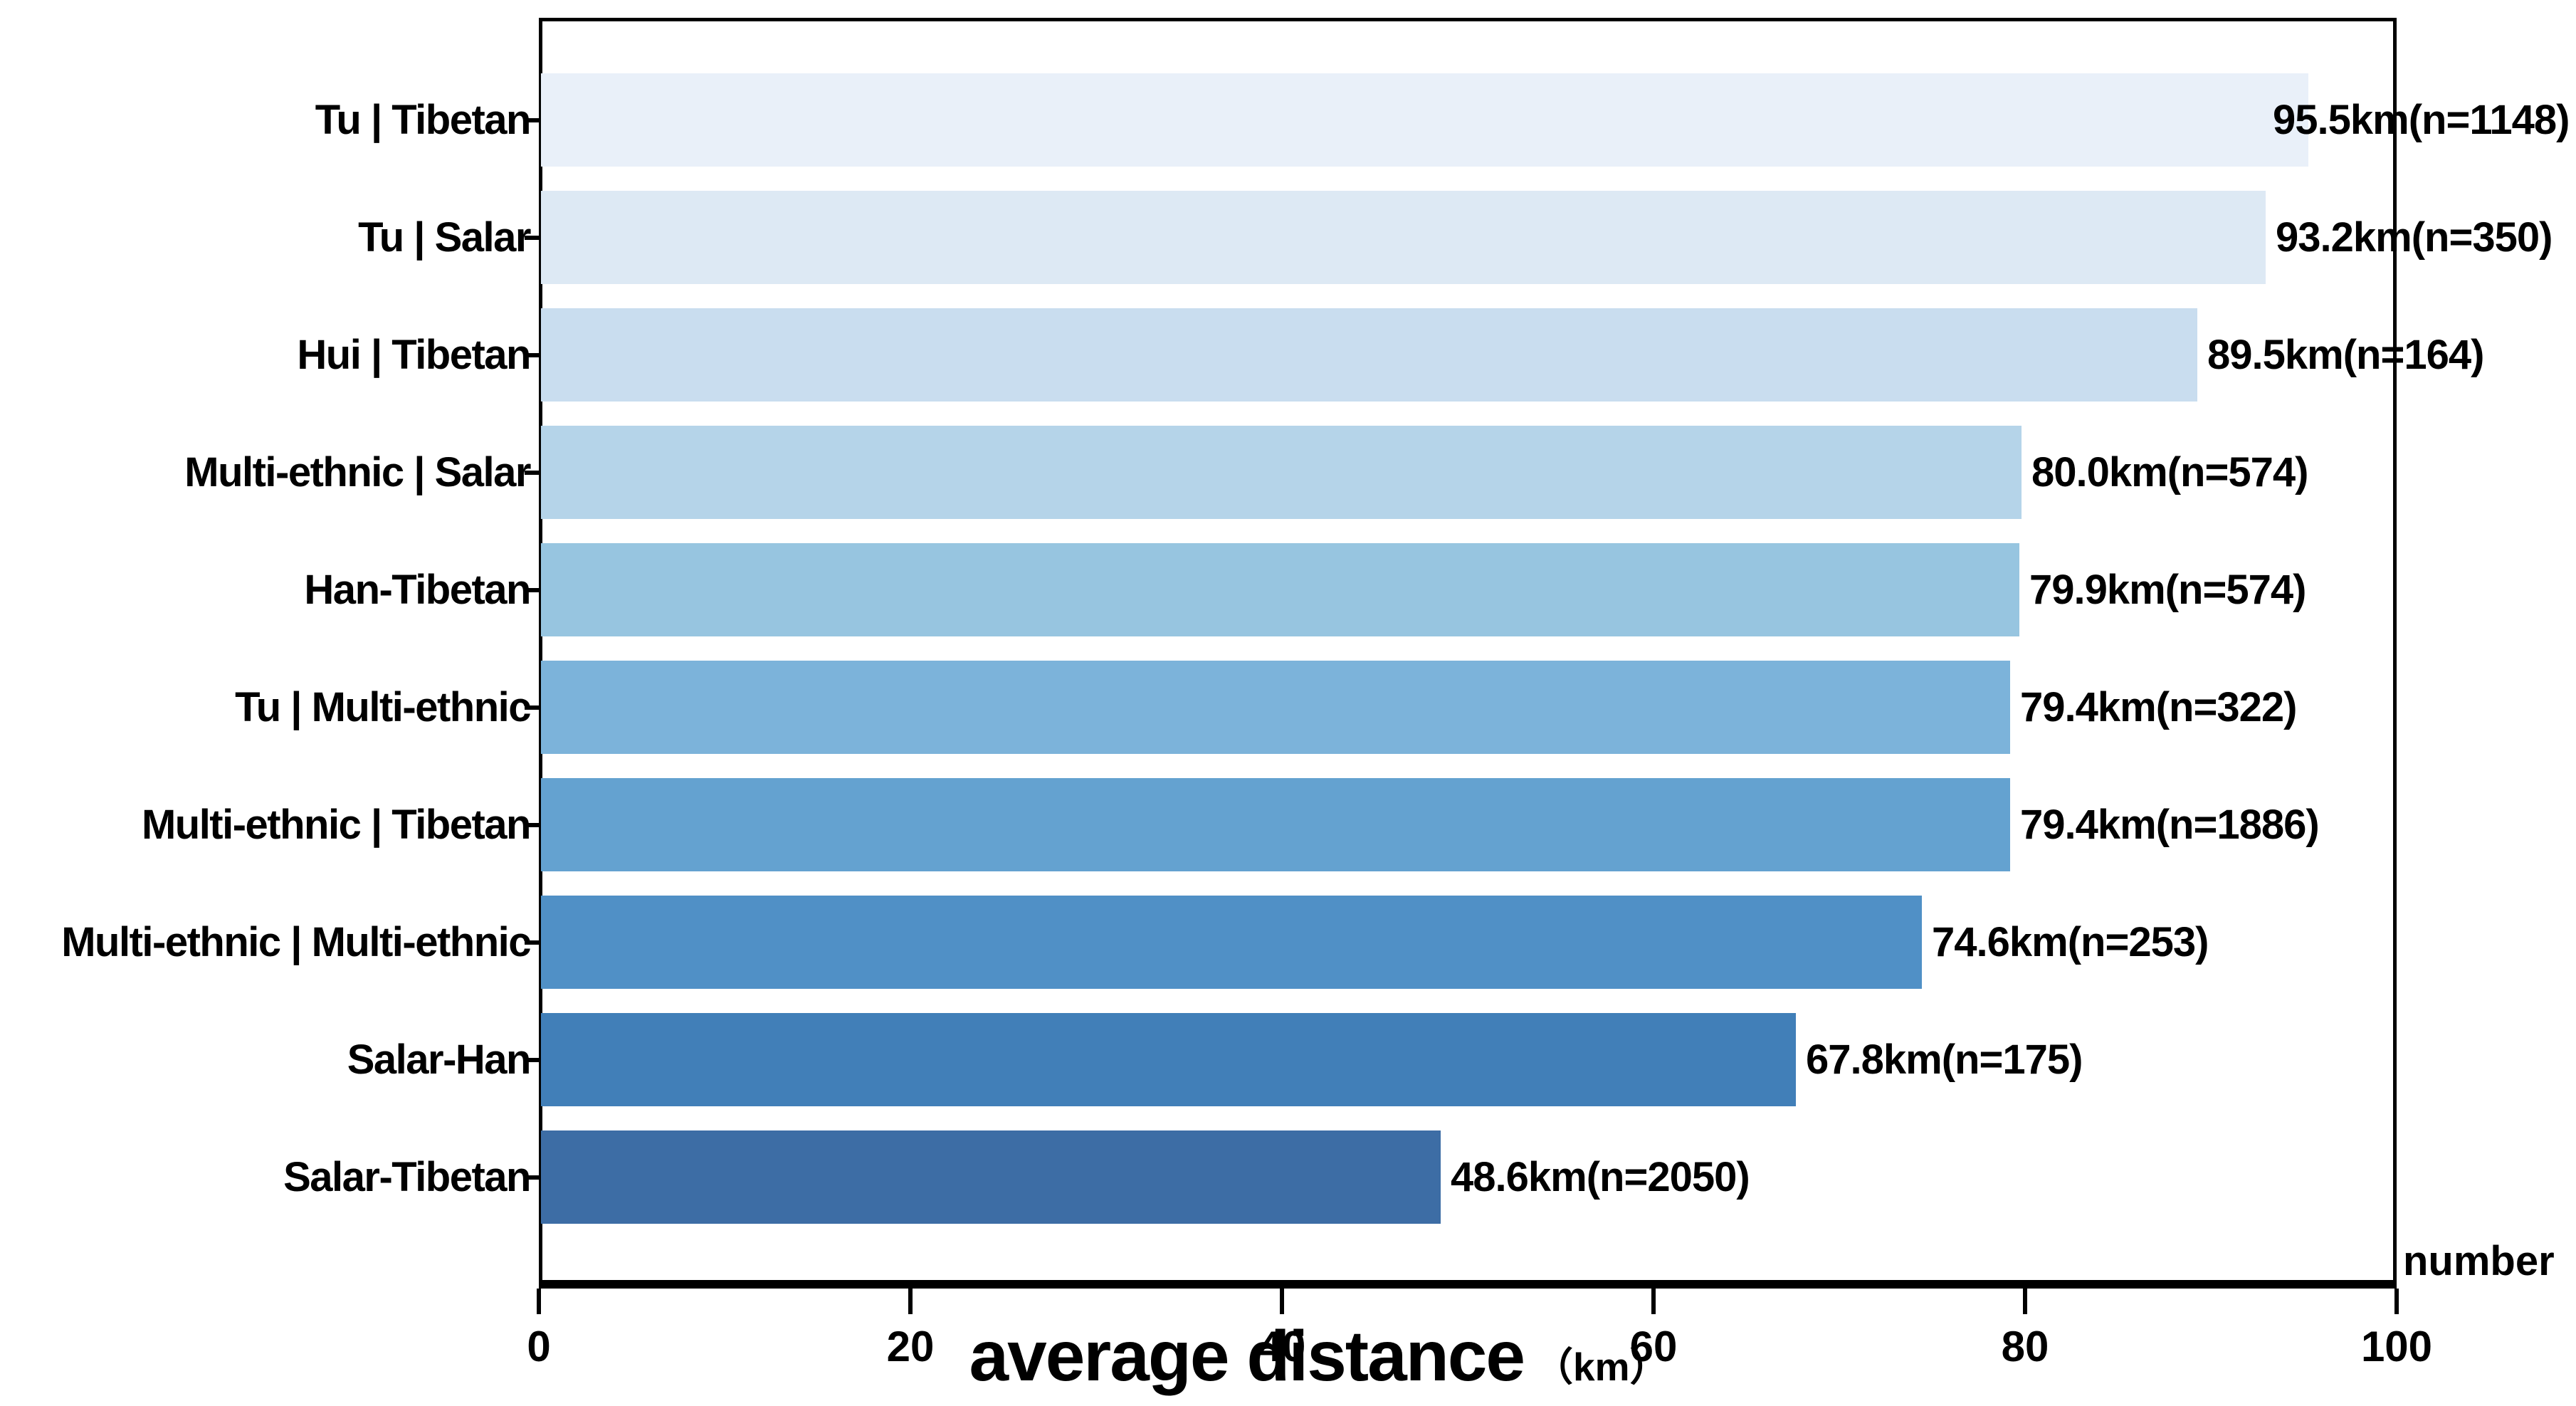 The height and width of the screenshot is (1406, 2576). What do you see at coordinates (2159, 706) in the screenshot?
I see `value-label: 79.4km(n=322)` at bounding box center [2159, 706].